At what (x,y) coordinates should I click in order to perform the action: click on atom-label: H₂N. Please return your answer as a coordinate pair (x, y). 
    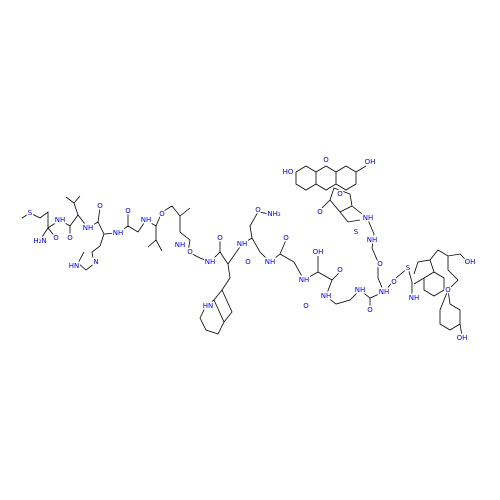
    Looking at the image, I should click on (39, 241).